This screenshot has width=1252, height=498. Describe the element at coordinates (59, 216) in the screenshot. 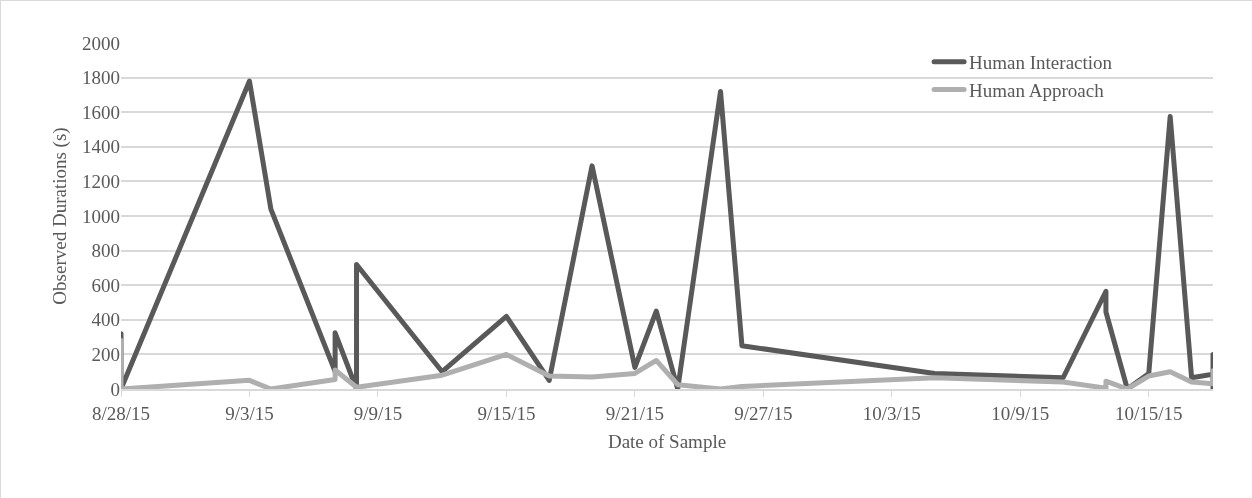

I see `y-axis-title: Observed Durations (s)` at that location.